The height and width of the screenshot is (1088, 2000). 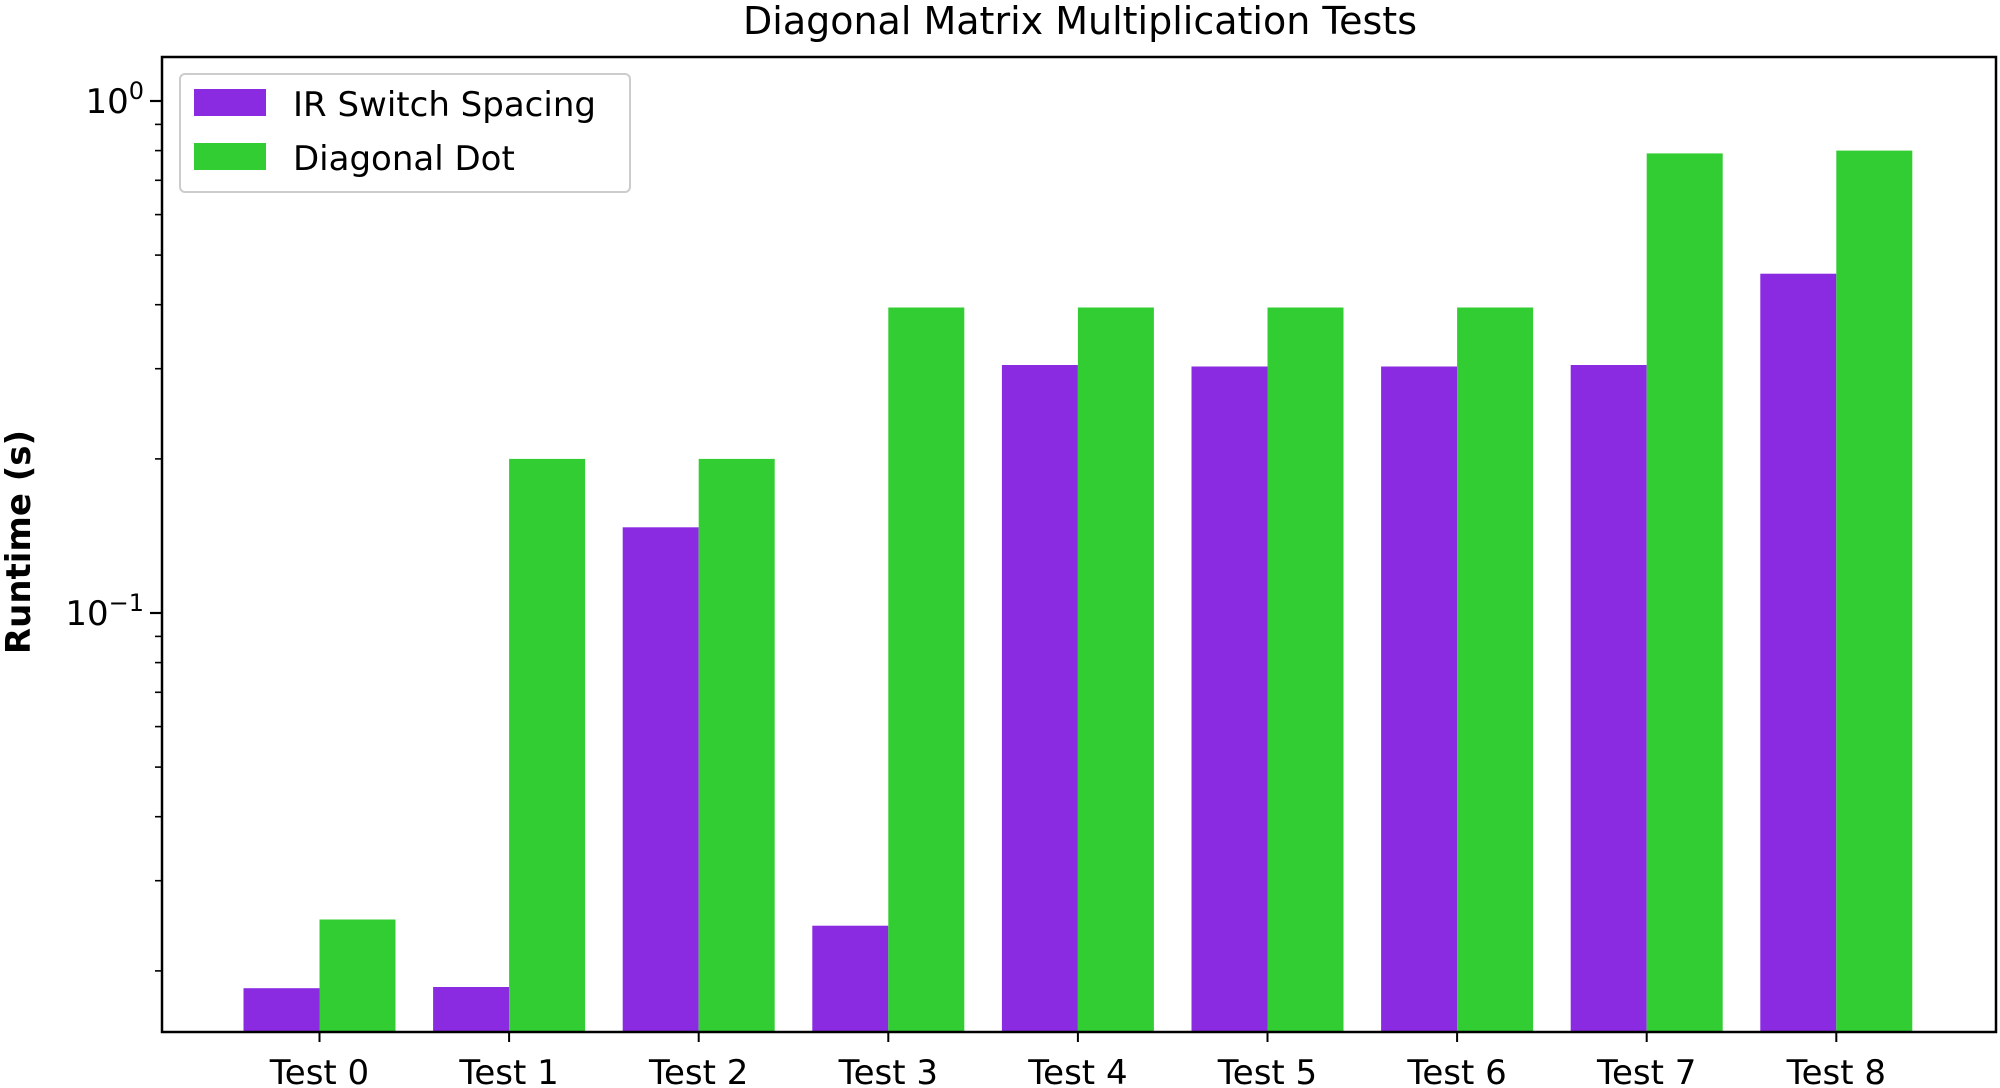 I want to click on x-tick-label: Test 6, so click(x=1456, y=1070).